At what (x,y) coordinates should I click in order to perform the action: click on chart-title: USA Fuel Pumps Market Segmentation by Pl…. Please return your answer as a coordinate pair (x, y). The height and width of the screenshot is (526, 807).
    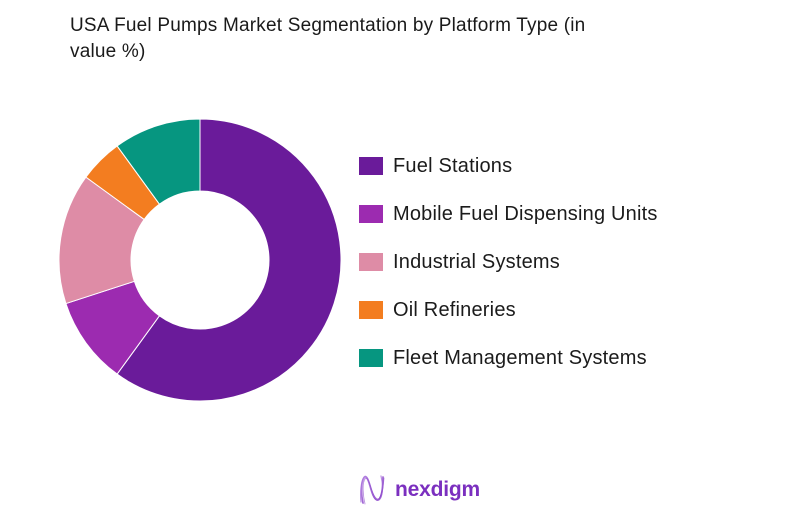
    Looking at the image, I should click on (328, 38).